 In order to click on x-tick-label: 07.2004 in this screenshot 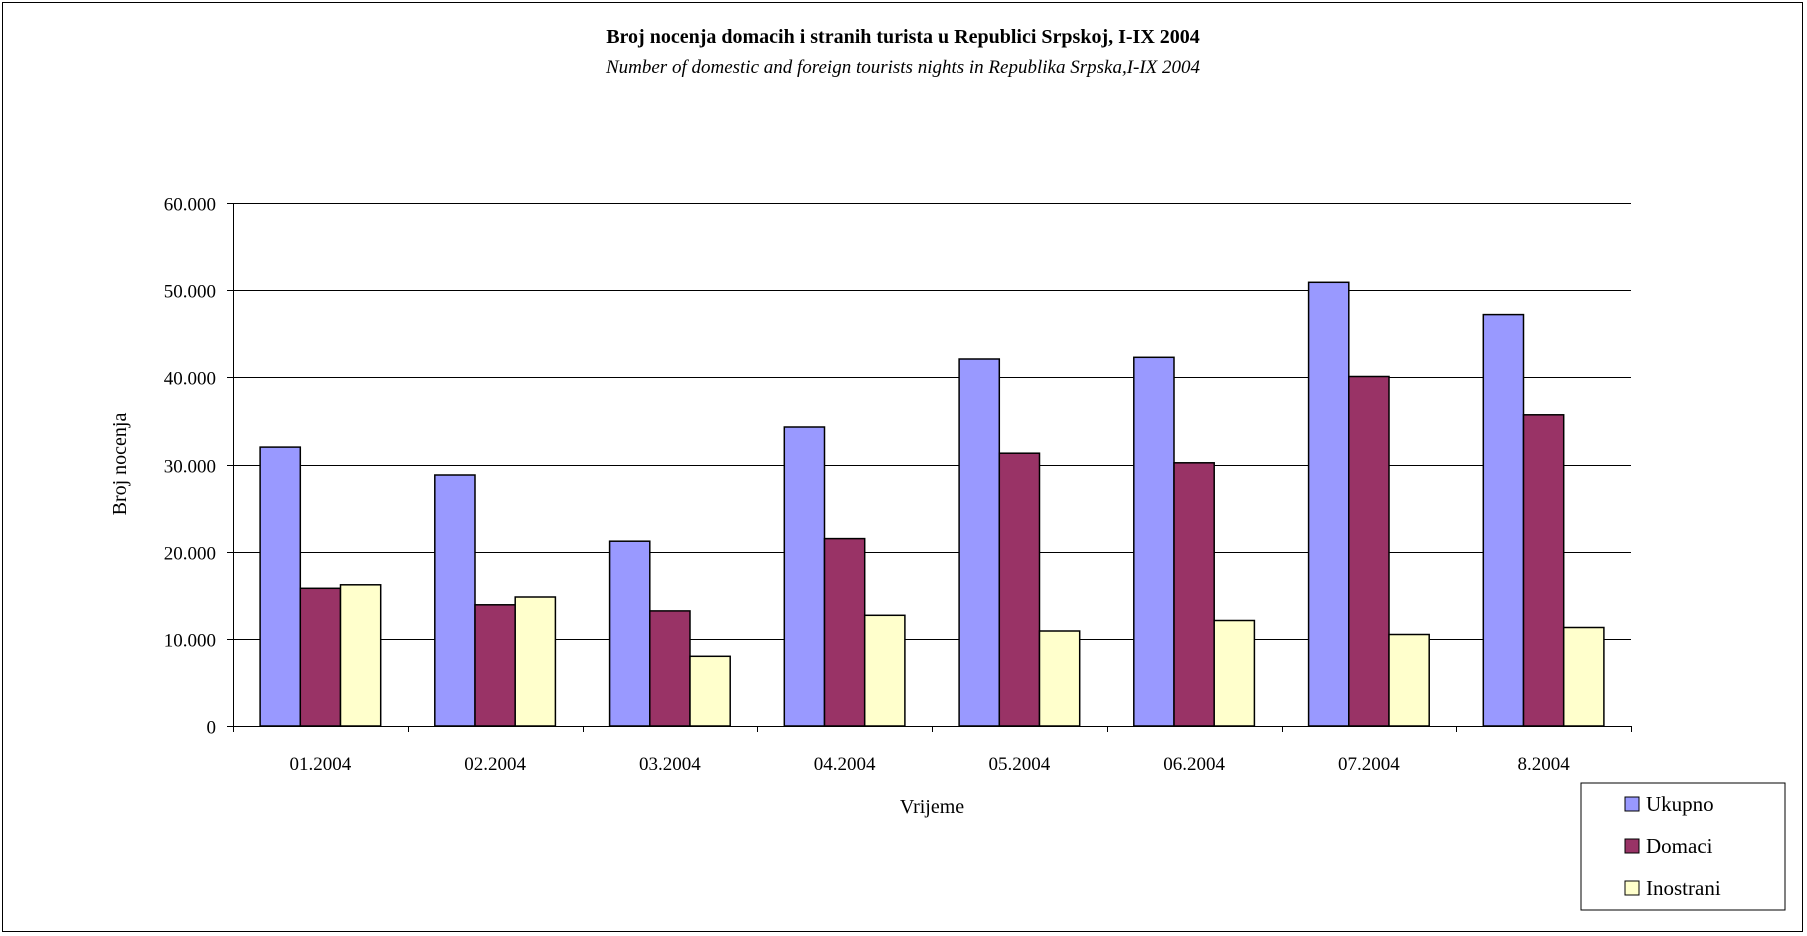, I will do `click(1369, 764)`.